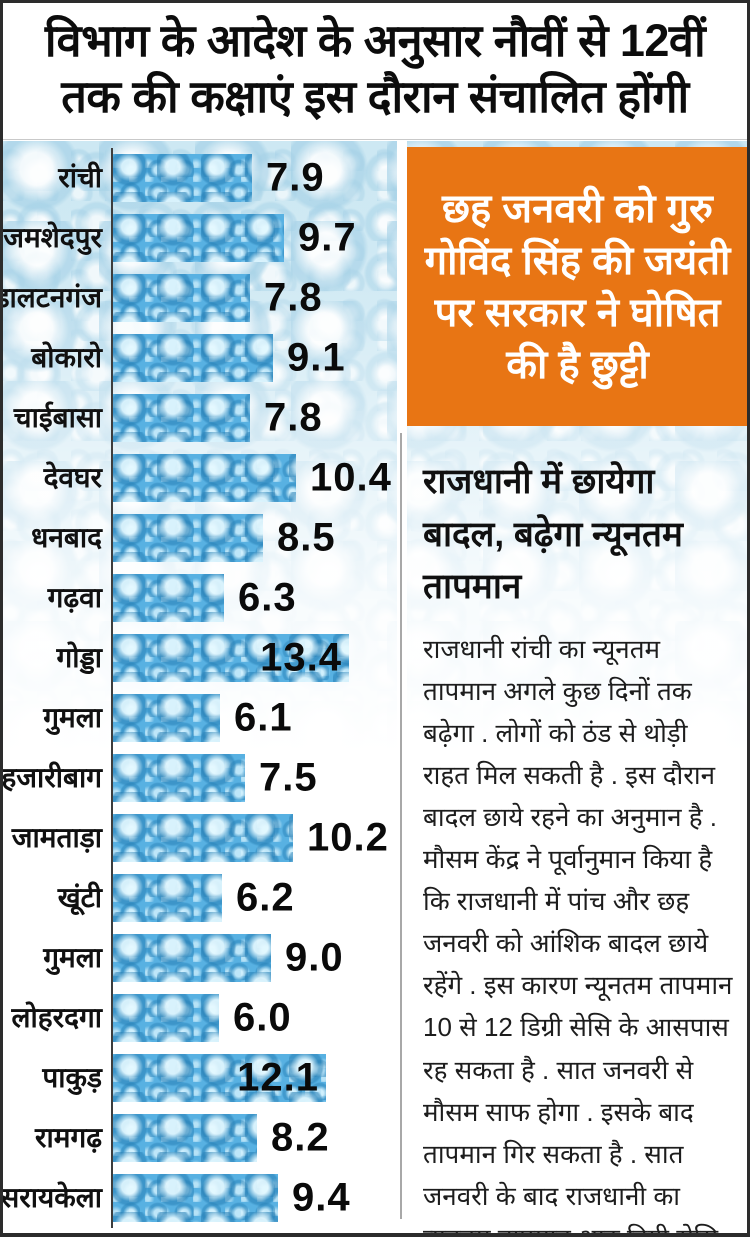 The image size is (750, 1237). I want to click on bar-value: 6.3, so click(267, 597).